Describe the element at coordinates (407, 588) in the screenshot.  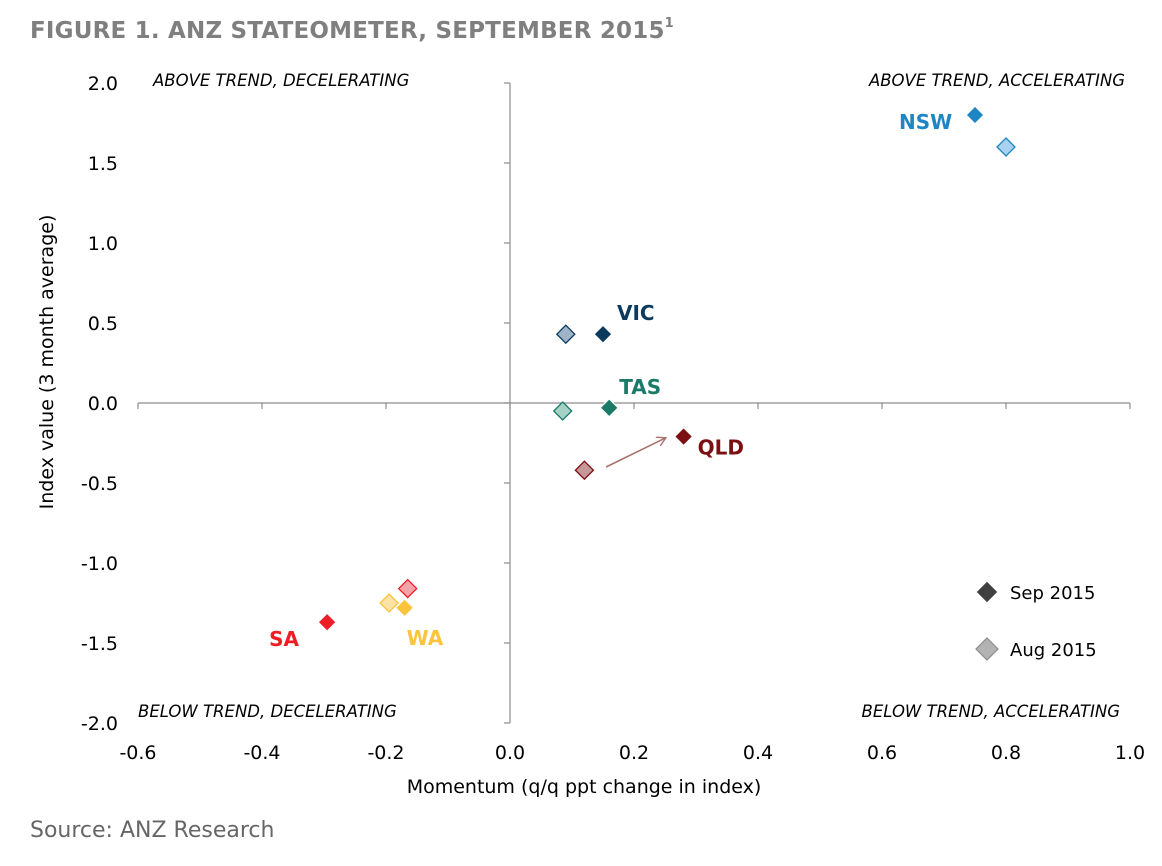
I see `sa-aug-2015-point` at that location.